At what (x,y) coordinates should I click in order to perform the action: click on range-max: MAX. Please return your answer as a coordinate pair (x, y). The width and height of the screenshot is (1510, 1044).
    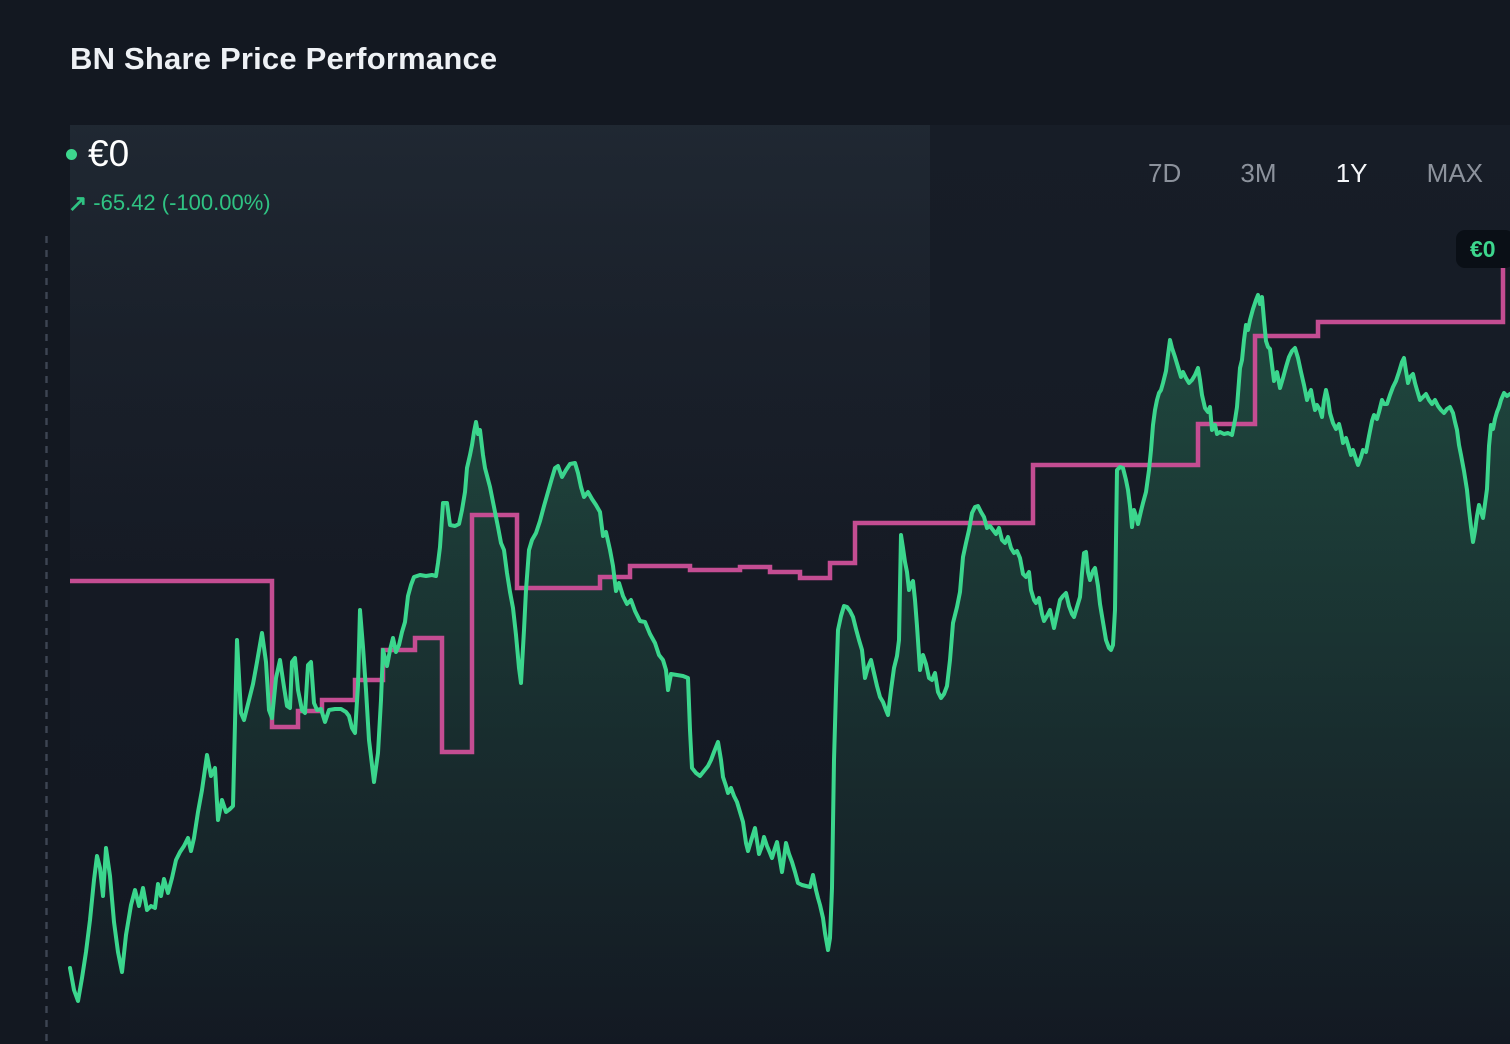
    Looking at the image, I should click on (1454, 173).